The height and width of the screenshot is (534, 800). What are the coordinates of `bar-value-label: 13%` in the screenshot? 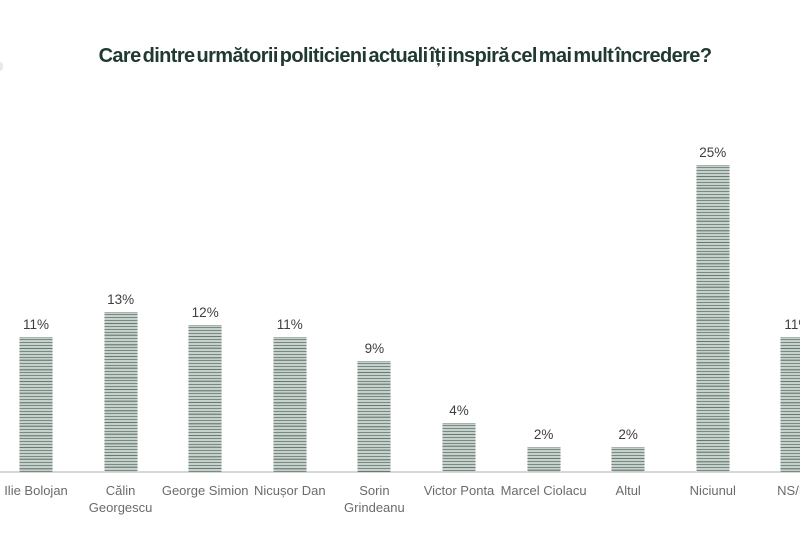 It's located at (121, 299).